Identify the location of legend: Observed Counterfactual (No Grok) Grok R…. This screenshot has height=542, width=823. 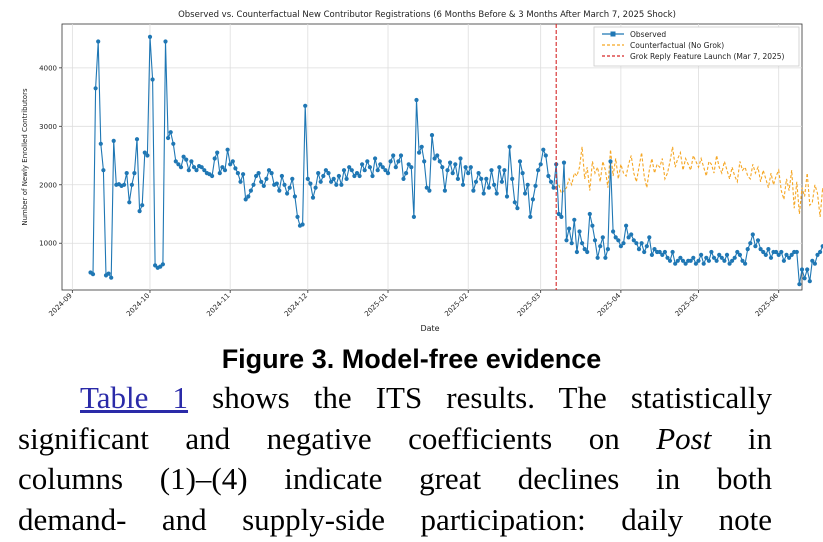
(696, 46).